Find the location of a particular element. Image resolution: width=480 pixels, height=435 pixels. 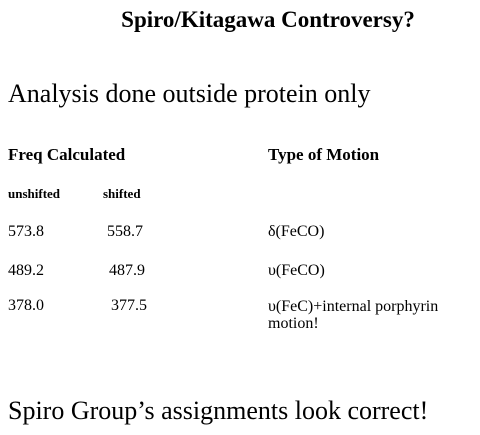

cell: 487.9 is located at coordinates (127, 270).